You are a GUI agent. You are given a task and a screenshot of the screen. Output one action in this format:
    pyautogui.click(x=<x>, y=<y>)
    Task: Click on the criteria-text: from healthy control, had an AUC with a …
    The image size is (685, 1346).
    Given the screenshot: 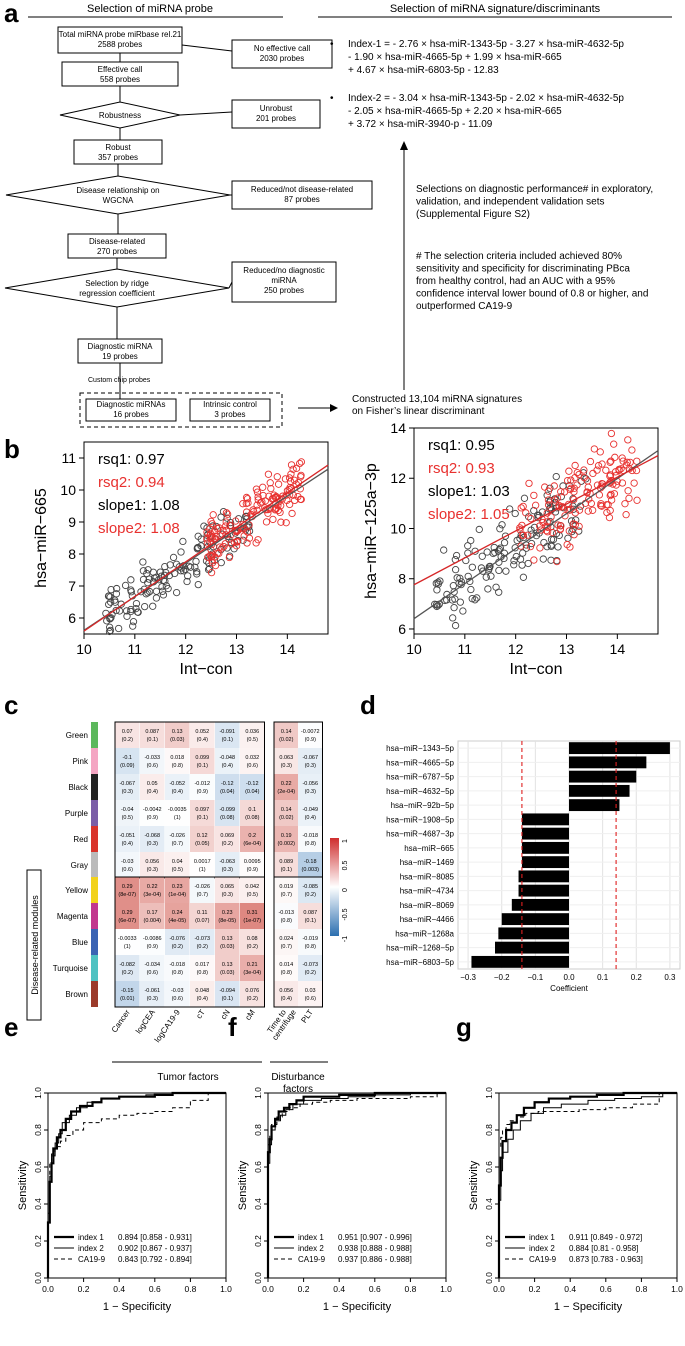 What is the action you would take?
    pyautogui.click(x=515, y=281)
    